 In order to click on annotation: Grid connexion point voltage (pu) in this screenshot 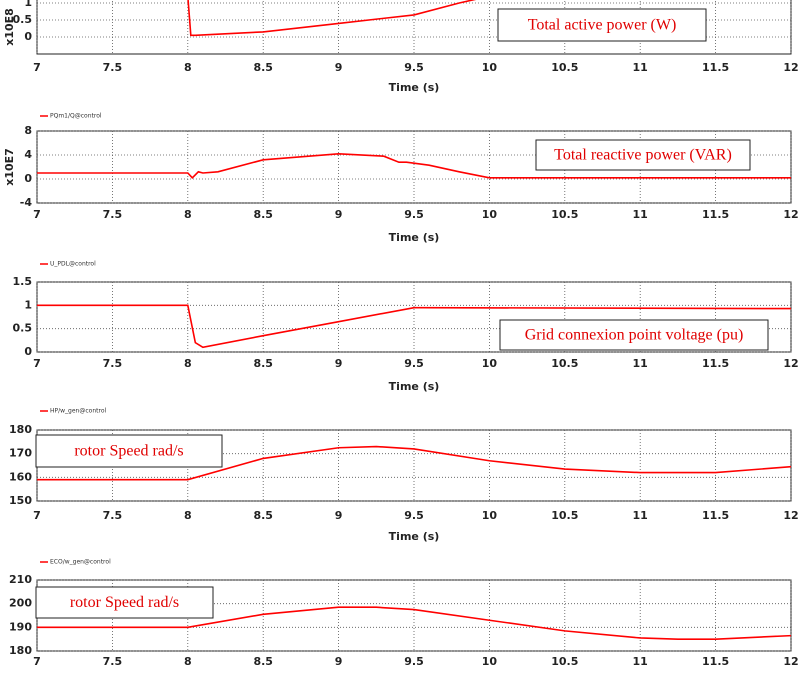, I will do `click(634, 335)`.